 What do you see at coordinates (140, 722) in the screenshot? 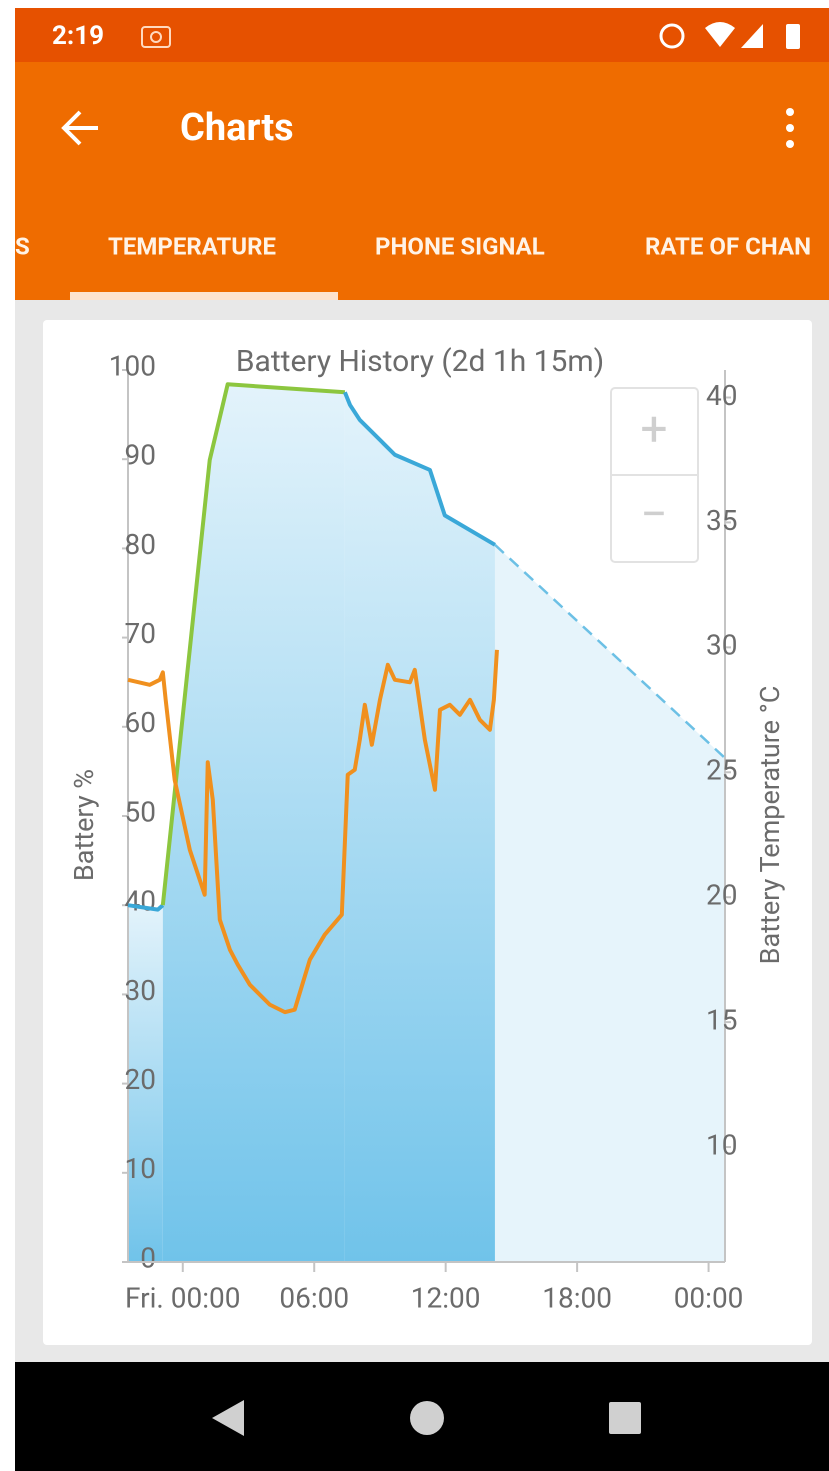
I see `y-tick-label: 60` at bounding box center [140, 722].